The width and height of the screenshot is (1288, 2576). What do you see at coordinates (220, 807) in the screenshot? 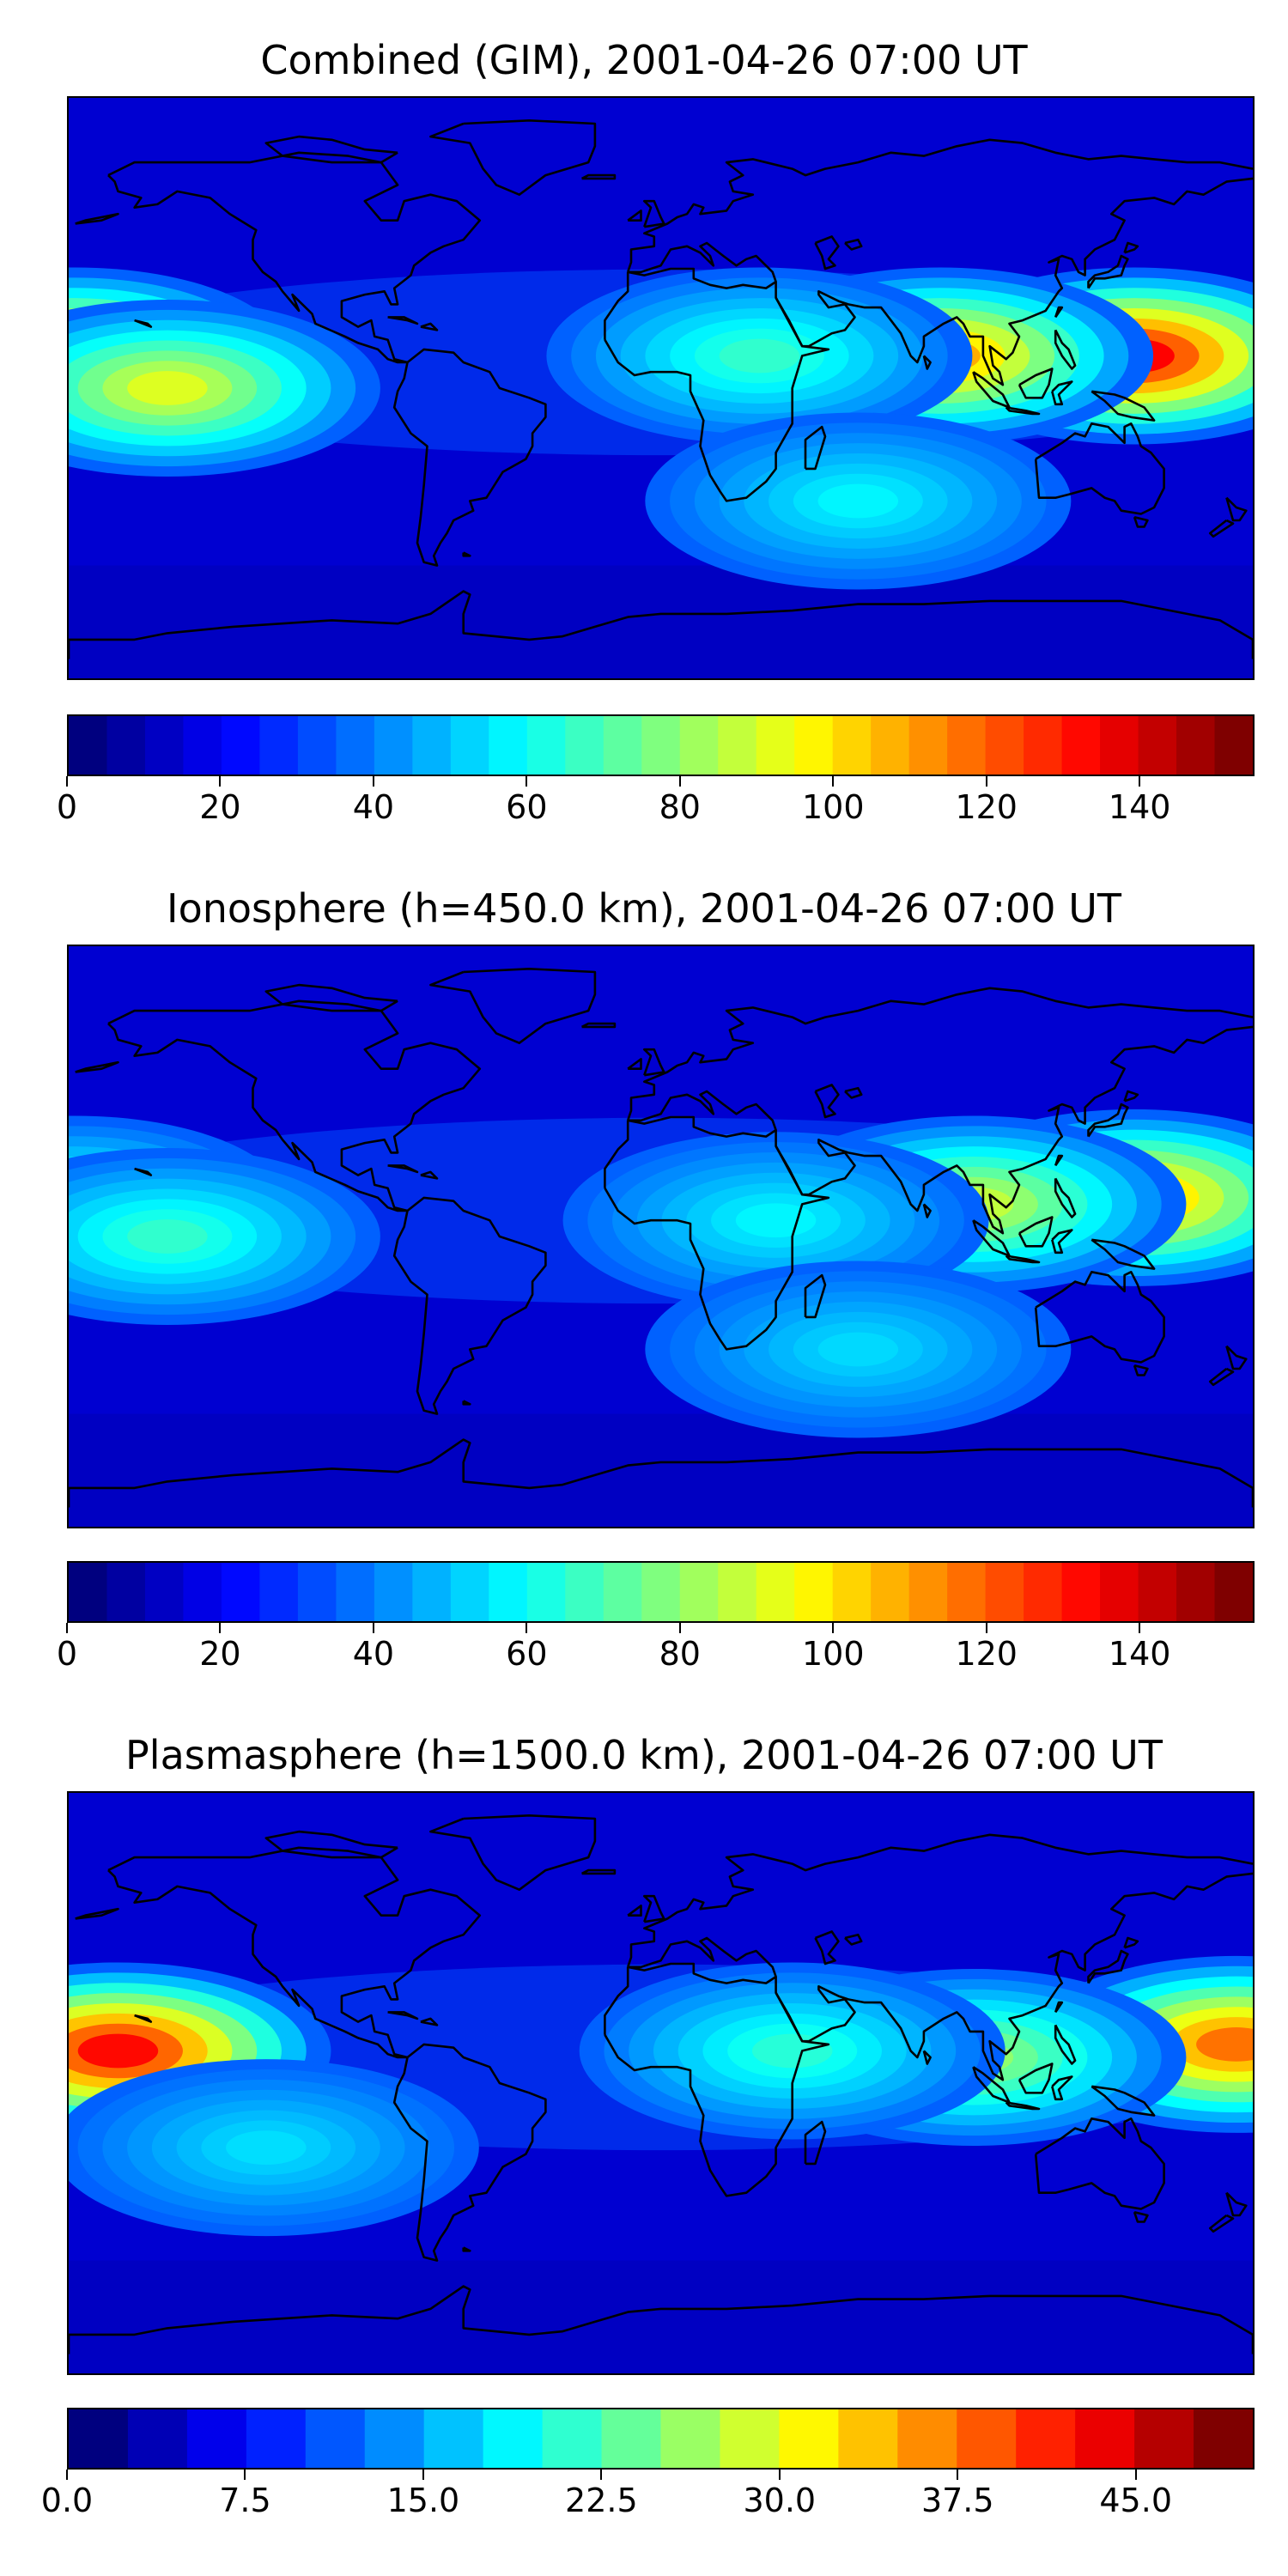
I see `colorbar-tick-label: 20` at bounding box center [220, 807].